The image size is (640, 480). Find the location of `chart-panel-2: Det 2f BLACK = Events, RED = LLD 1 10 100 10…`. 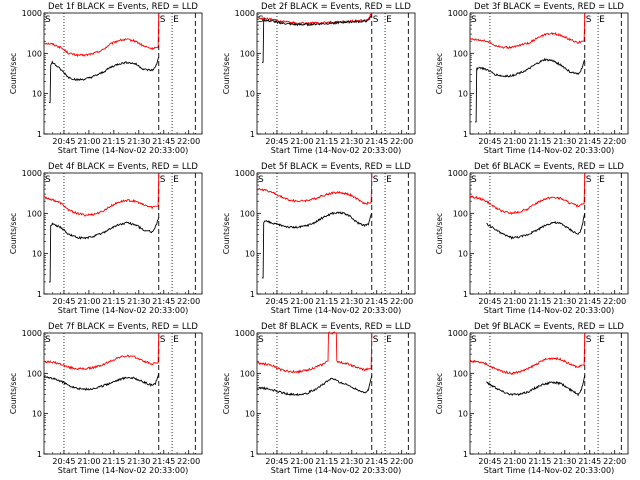

chart-panel-2: Det 2f BLACK = Events, RED = LLD 1 10 100 10… is located at coordinates (319, 78).